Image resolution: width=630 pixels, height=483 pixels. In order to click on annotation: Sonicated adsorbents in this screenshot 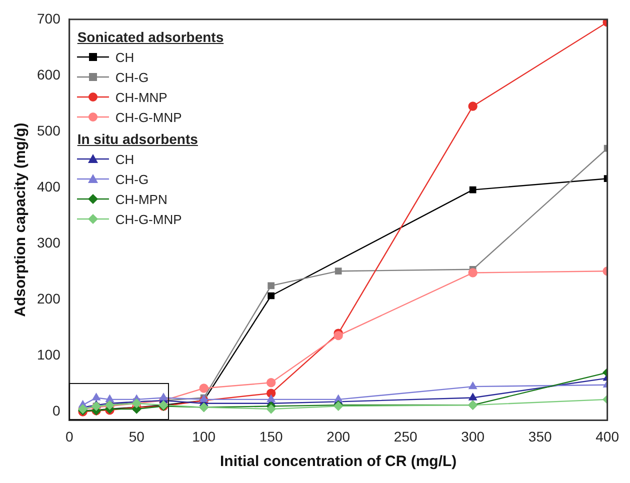, I will do `click(150, 37)`.